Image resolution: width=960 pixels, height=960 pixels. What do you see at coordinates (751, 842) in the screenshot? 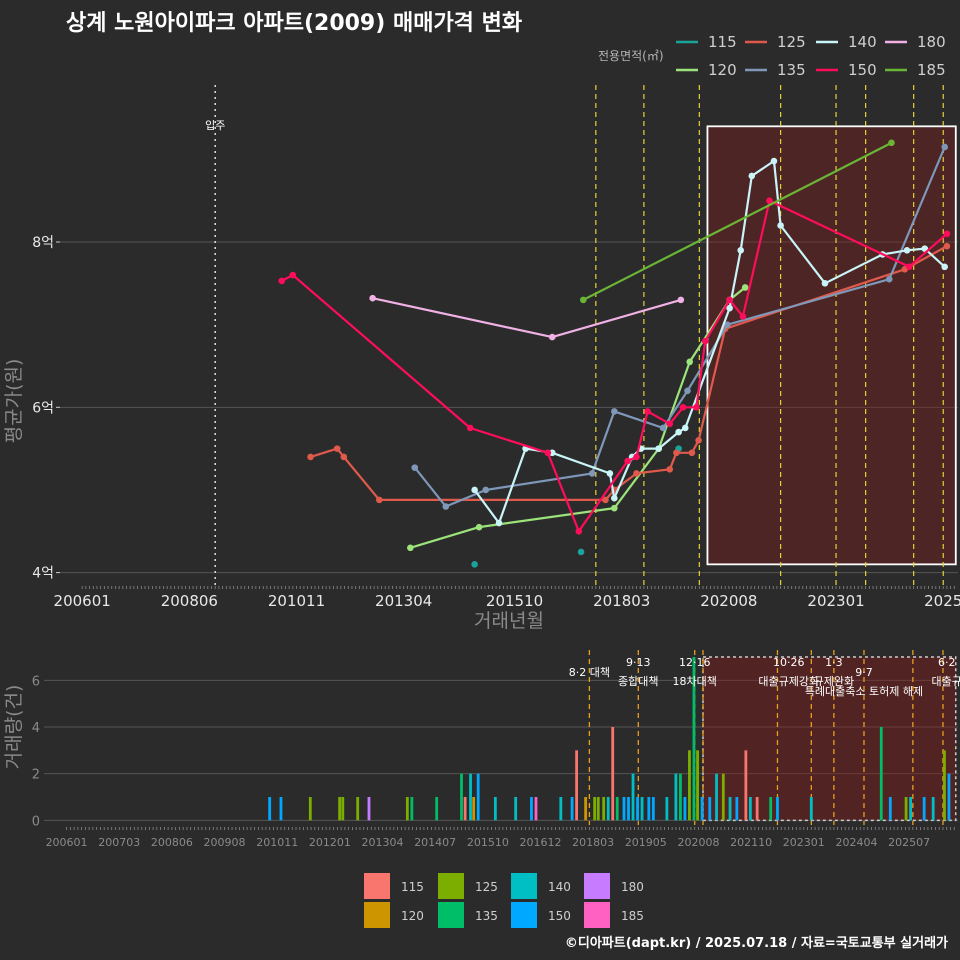
I see `vol-x-tick-label-13: 202110` at bounding box center [751, 842].